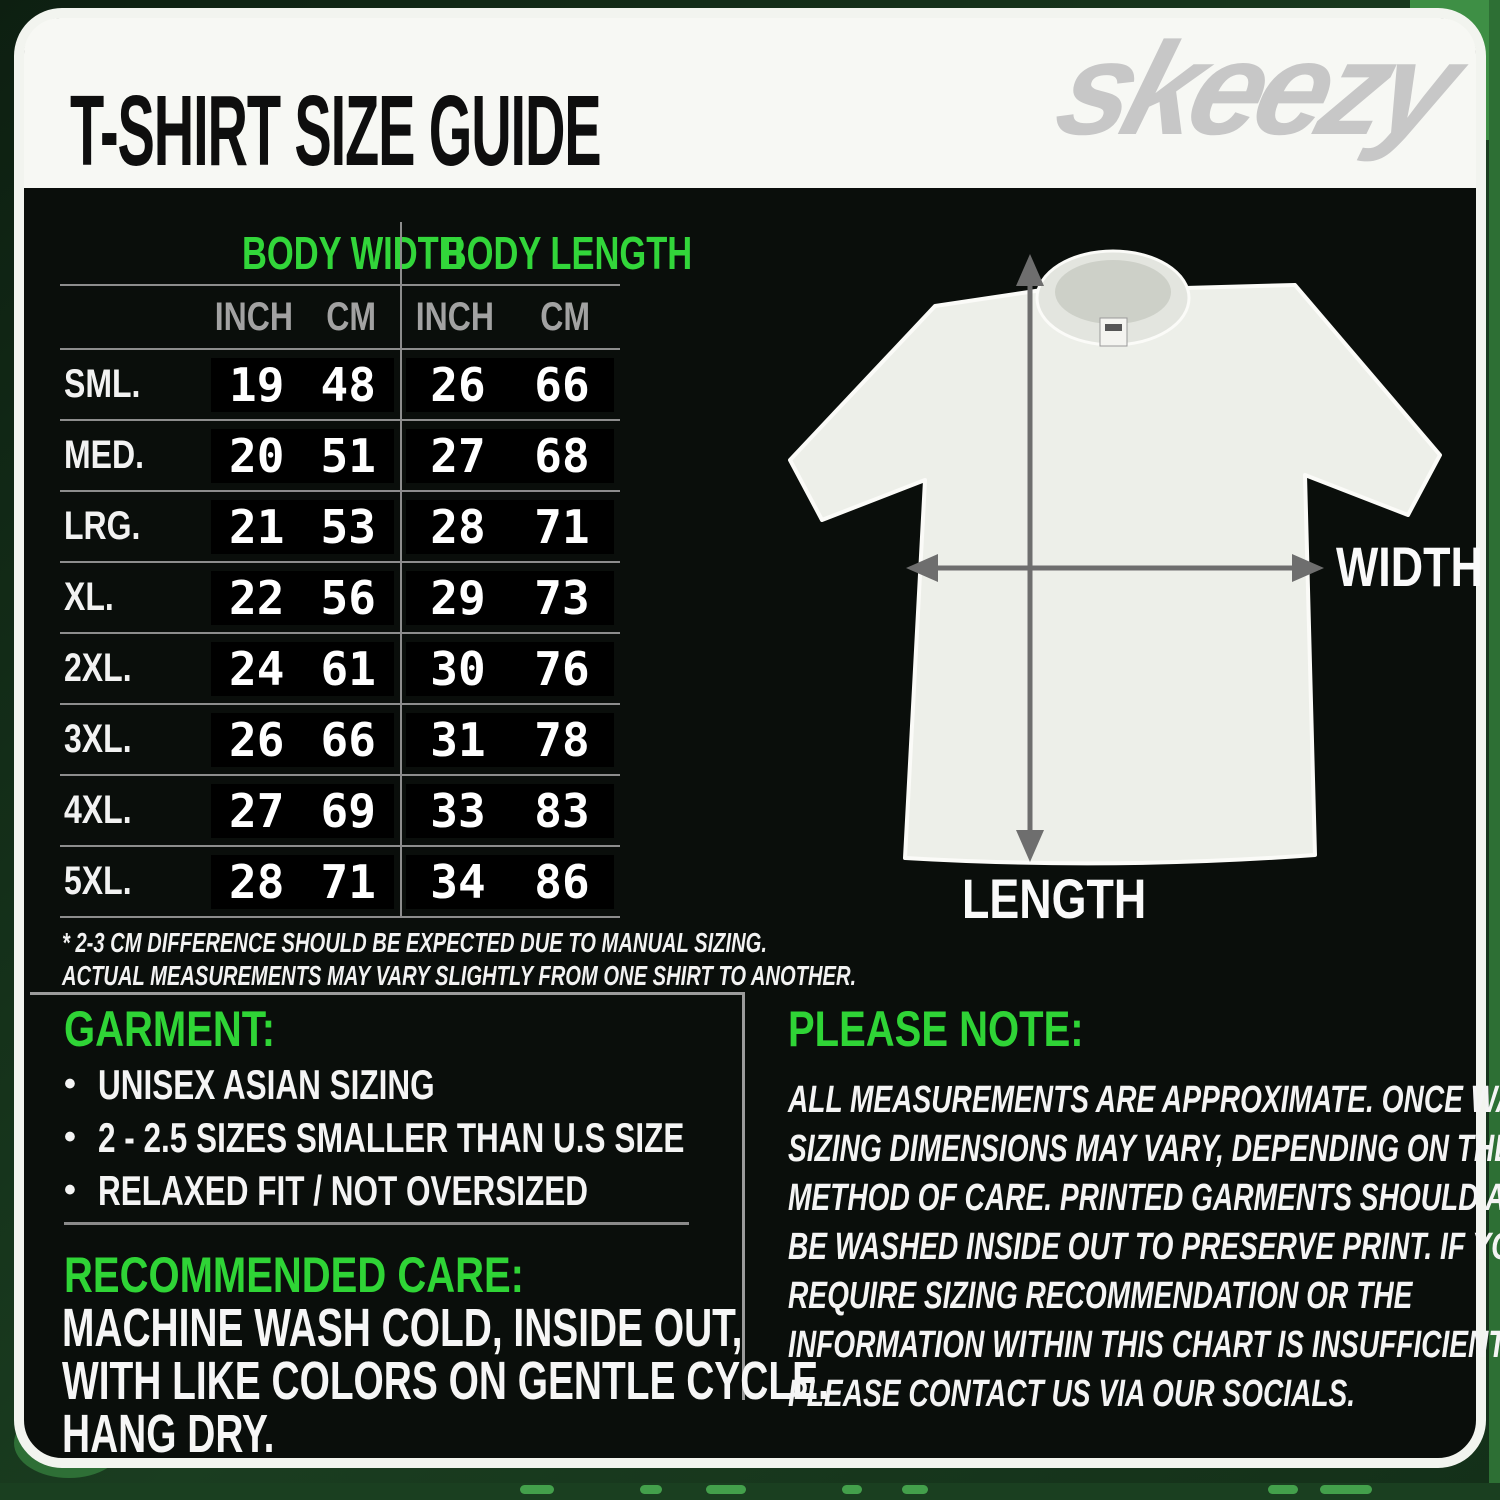 This screenshot has height=1500, width=1500. What do you see at coordinates (374, 1137) in the screenshot?
I see `list-item: • 2 - 2.5 SIZES SMALLER THAN U.S SIZE` at bounding box center [374, 1137].